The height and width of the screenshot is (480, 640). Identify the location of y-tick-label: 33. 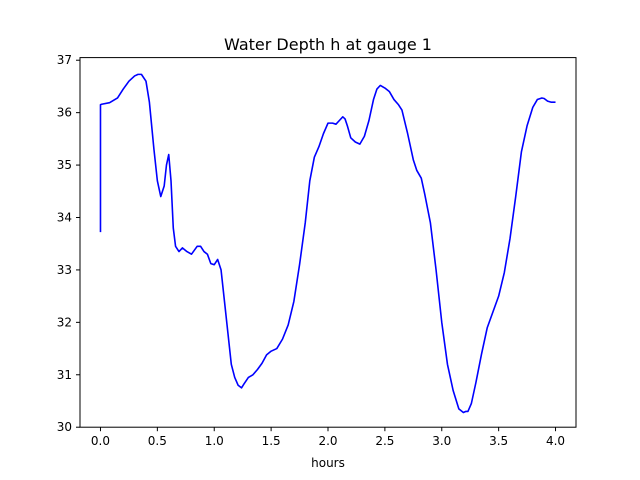
(64, 270).